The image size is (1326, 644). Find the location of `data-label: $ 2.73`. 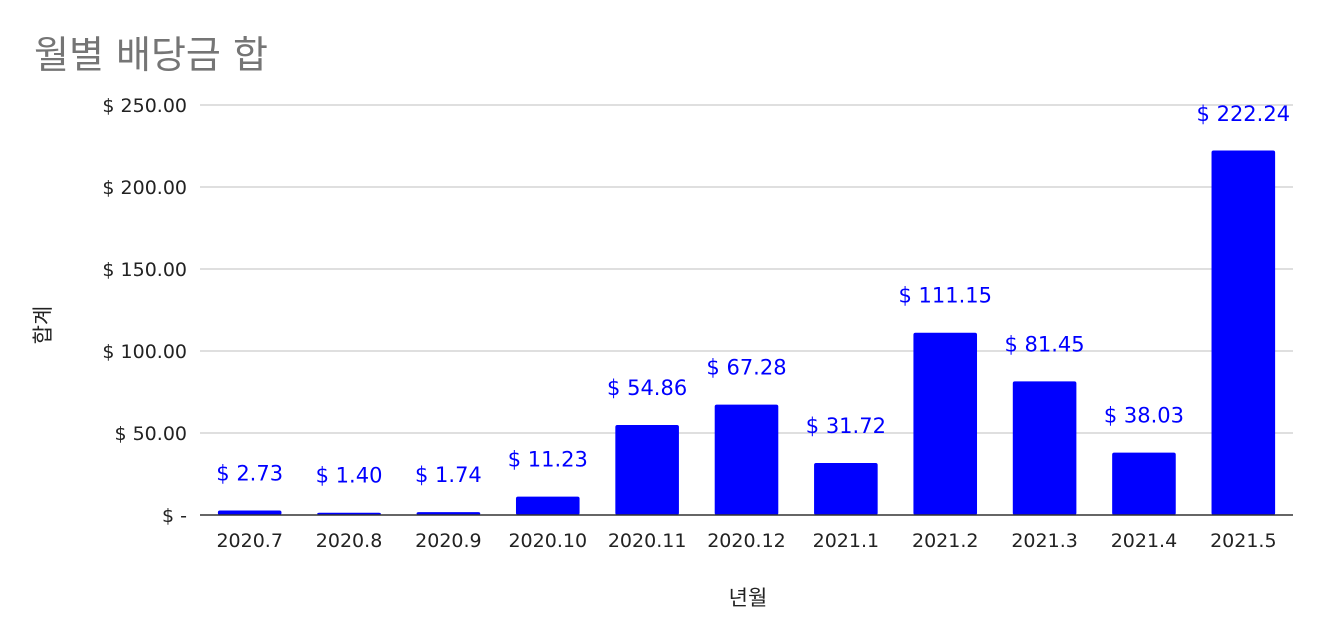

data-label: $ 2.73 is located at coordinates (249, 474).